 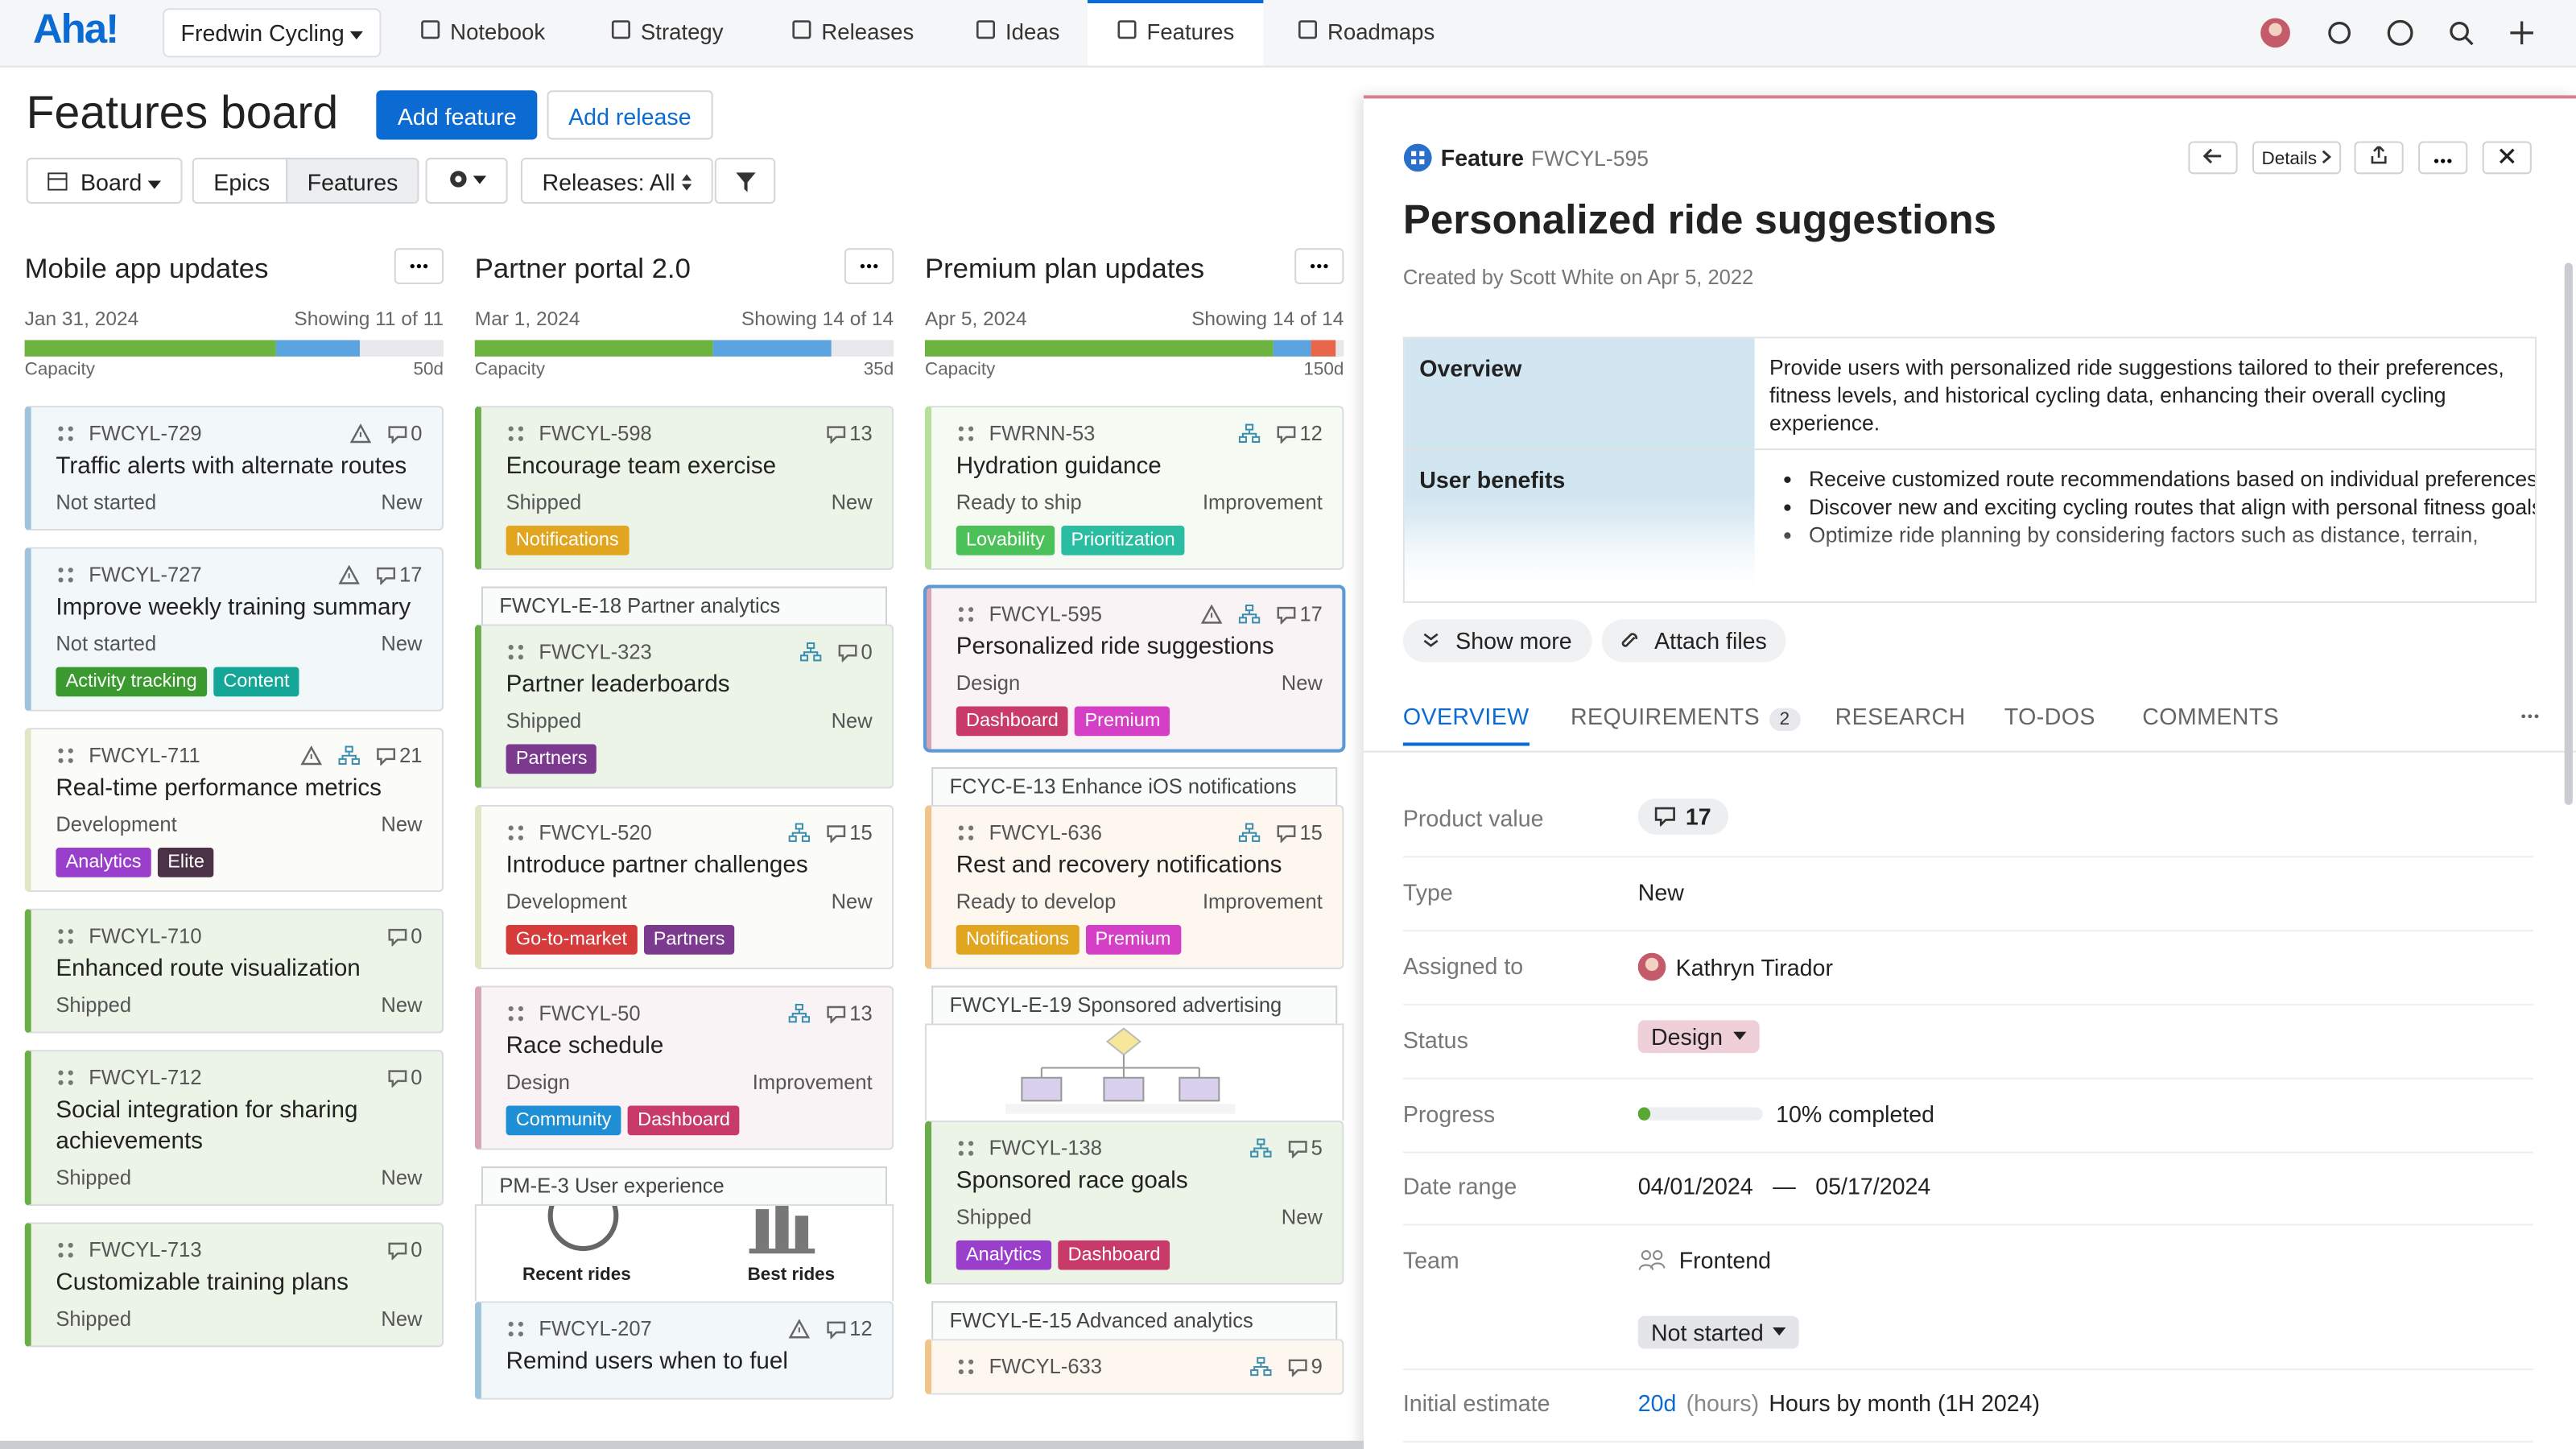 What do you see at coordinates (2210, 716) in the screenshot?
I see `detail-tab: COMMENTS` at bounding box center [2210, 716].